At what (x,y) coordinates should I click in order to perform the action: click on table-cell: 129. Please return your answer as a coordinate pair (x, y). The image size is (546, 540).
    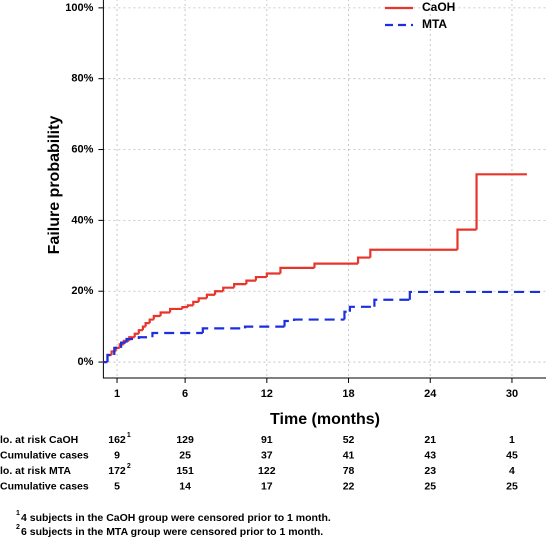
    Looking at the image, I should click on (185, 440).